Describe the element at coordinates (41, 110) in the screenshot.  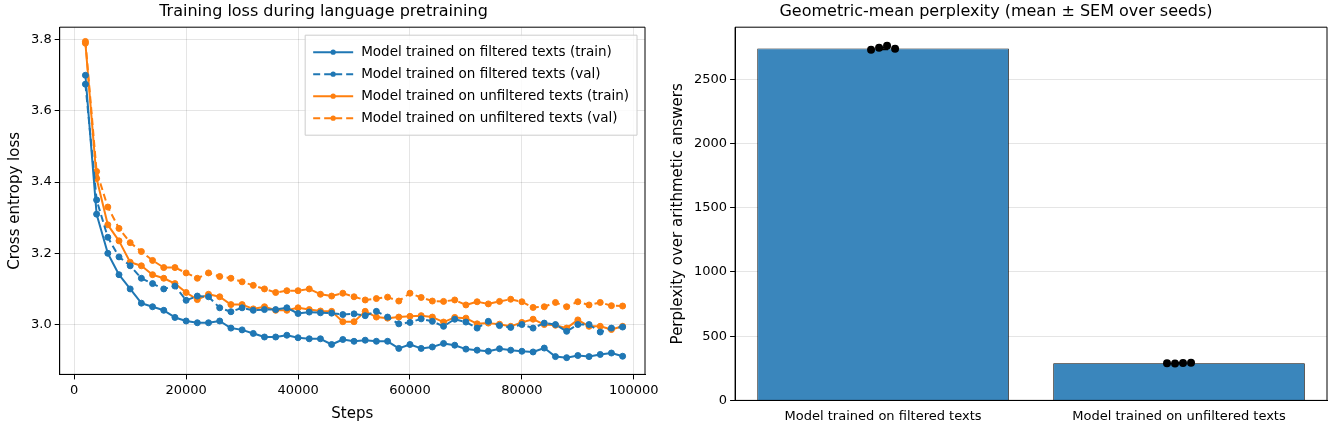
I see `y-tick-label: 3.6` at that location.